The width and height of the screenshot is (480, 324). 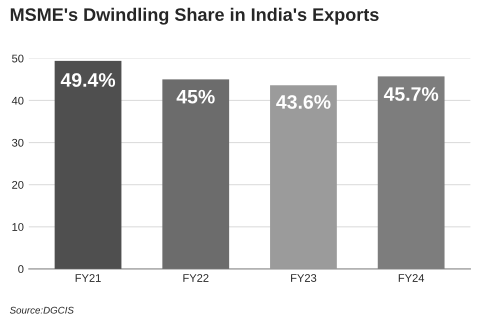 I want to click on x-tick-label: FY22, so click(x=195, y=278).